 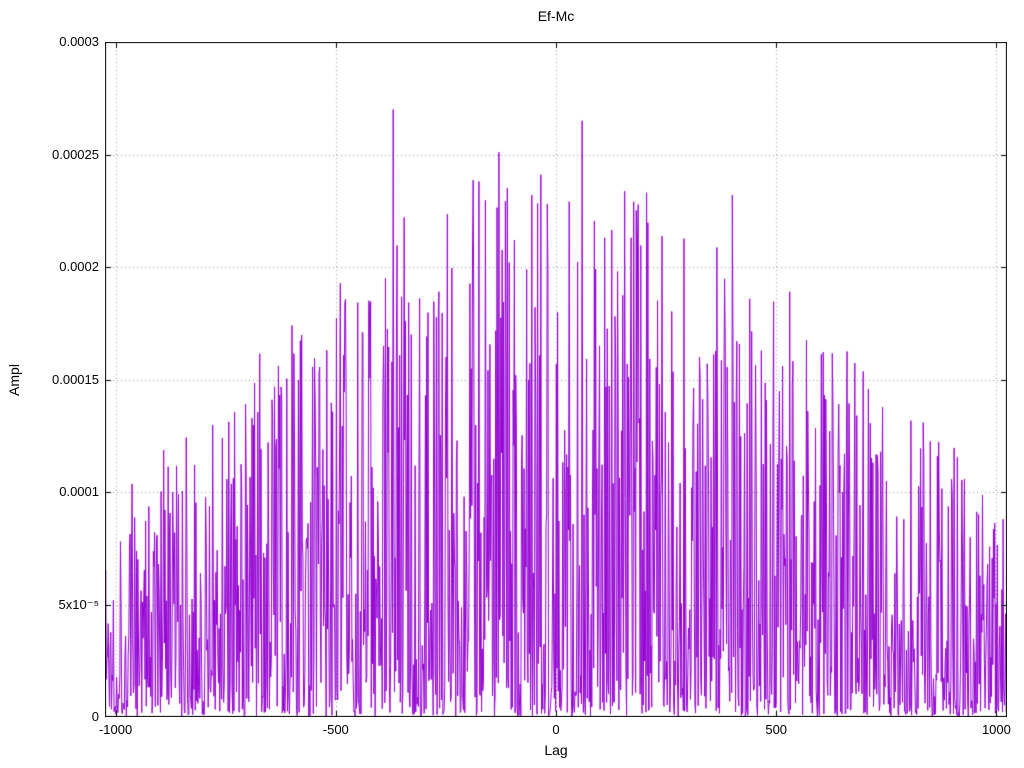 I want to click on x-tick-label: -500, so click(x=335, y=729).